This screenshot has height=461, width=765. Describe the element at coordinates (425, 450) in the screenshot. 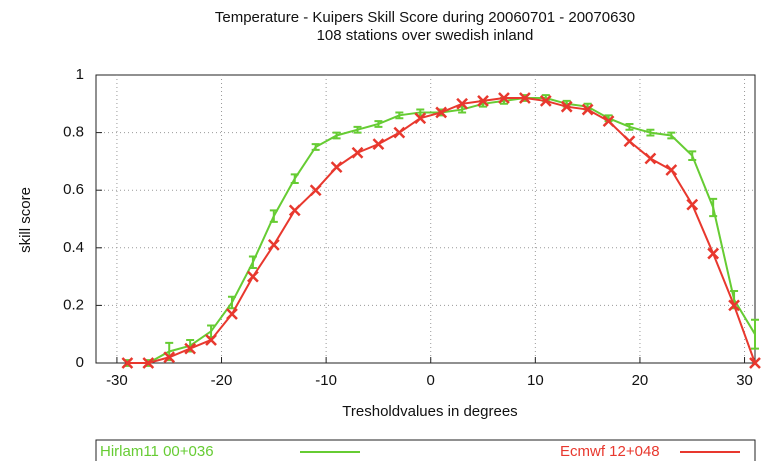

I see `legend-frame` at that location.